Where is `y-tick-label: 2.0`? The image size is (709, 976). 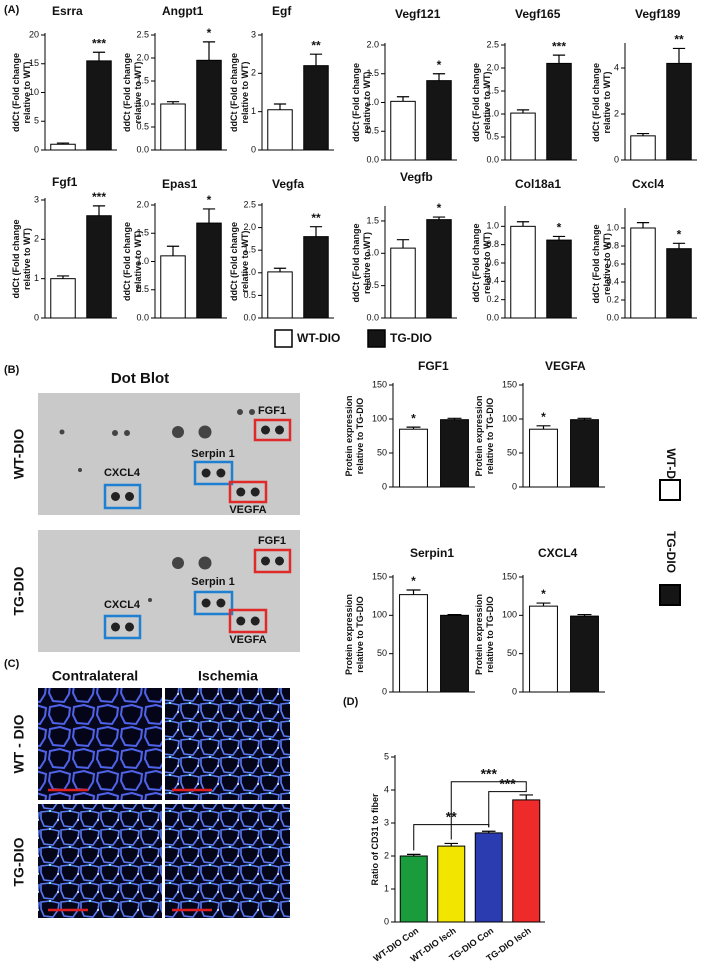
y-tick-label: 2.0 is located at coordinates (372, 44).